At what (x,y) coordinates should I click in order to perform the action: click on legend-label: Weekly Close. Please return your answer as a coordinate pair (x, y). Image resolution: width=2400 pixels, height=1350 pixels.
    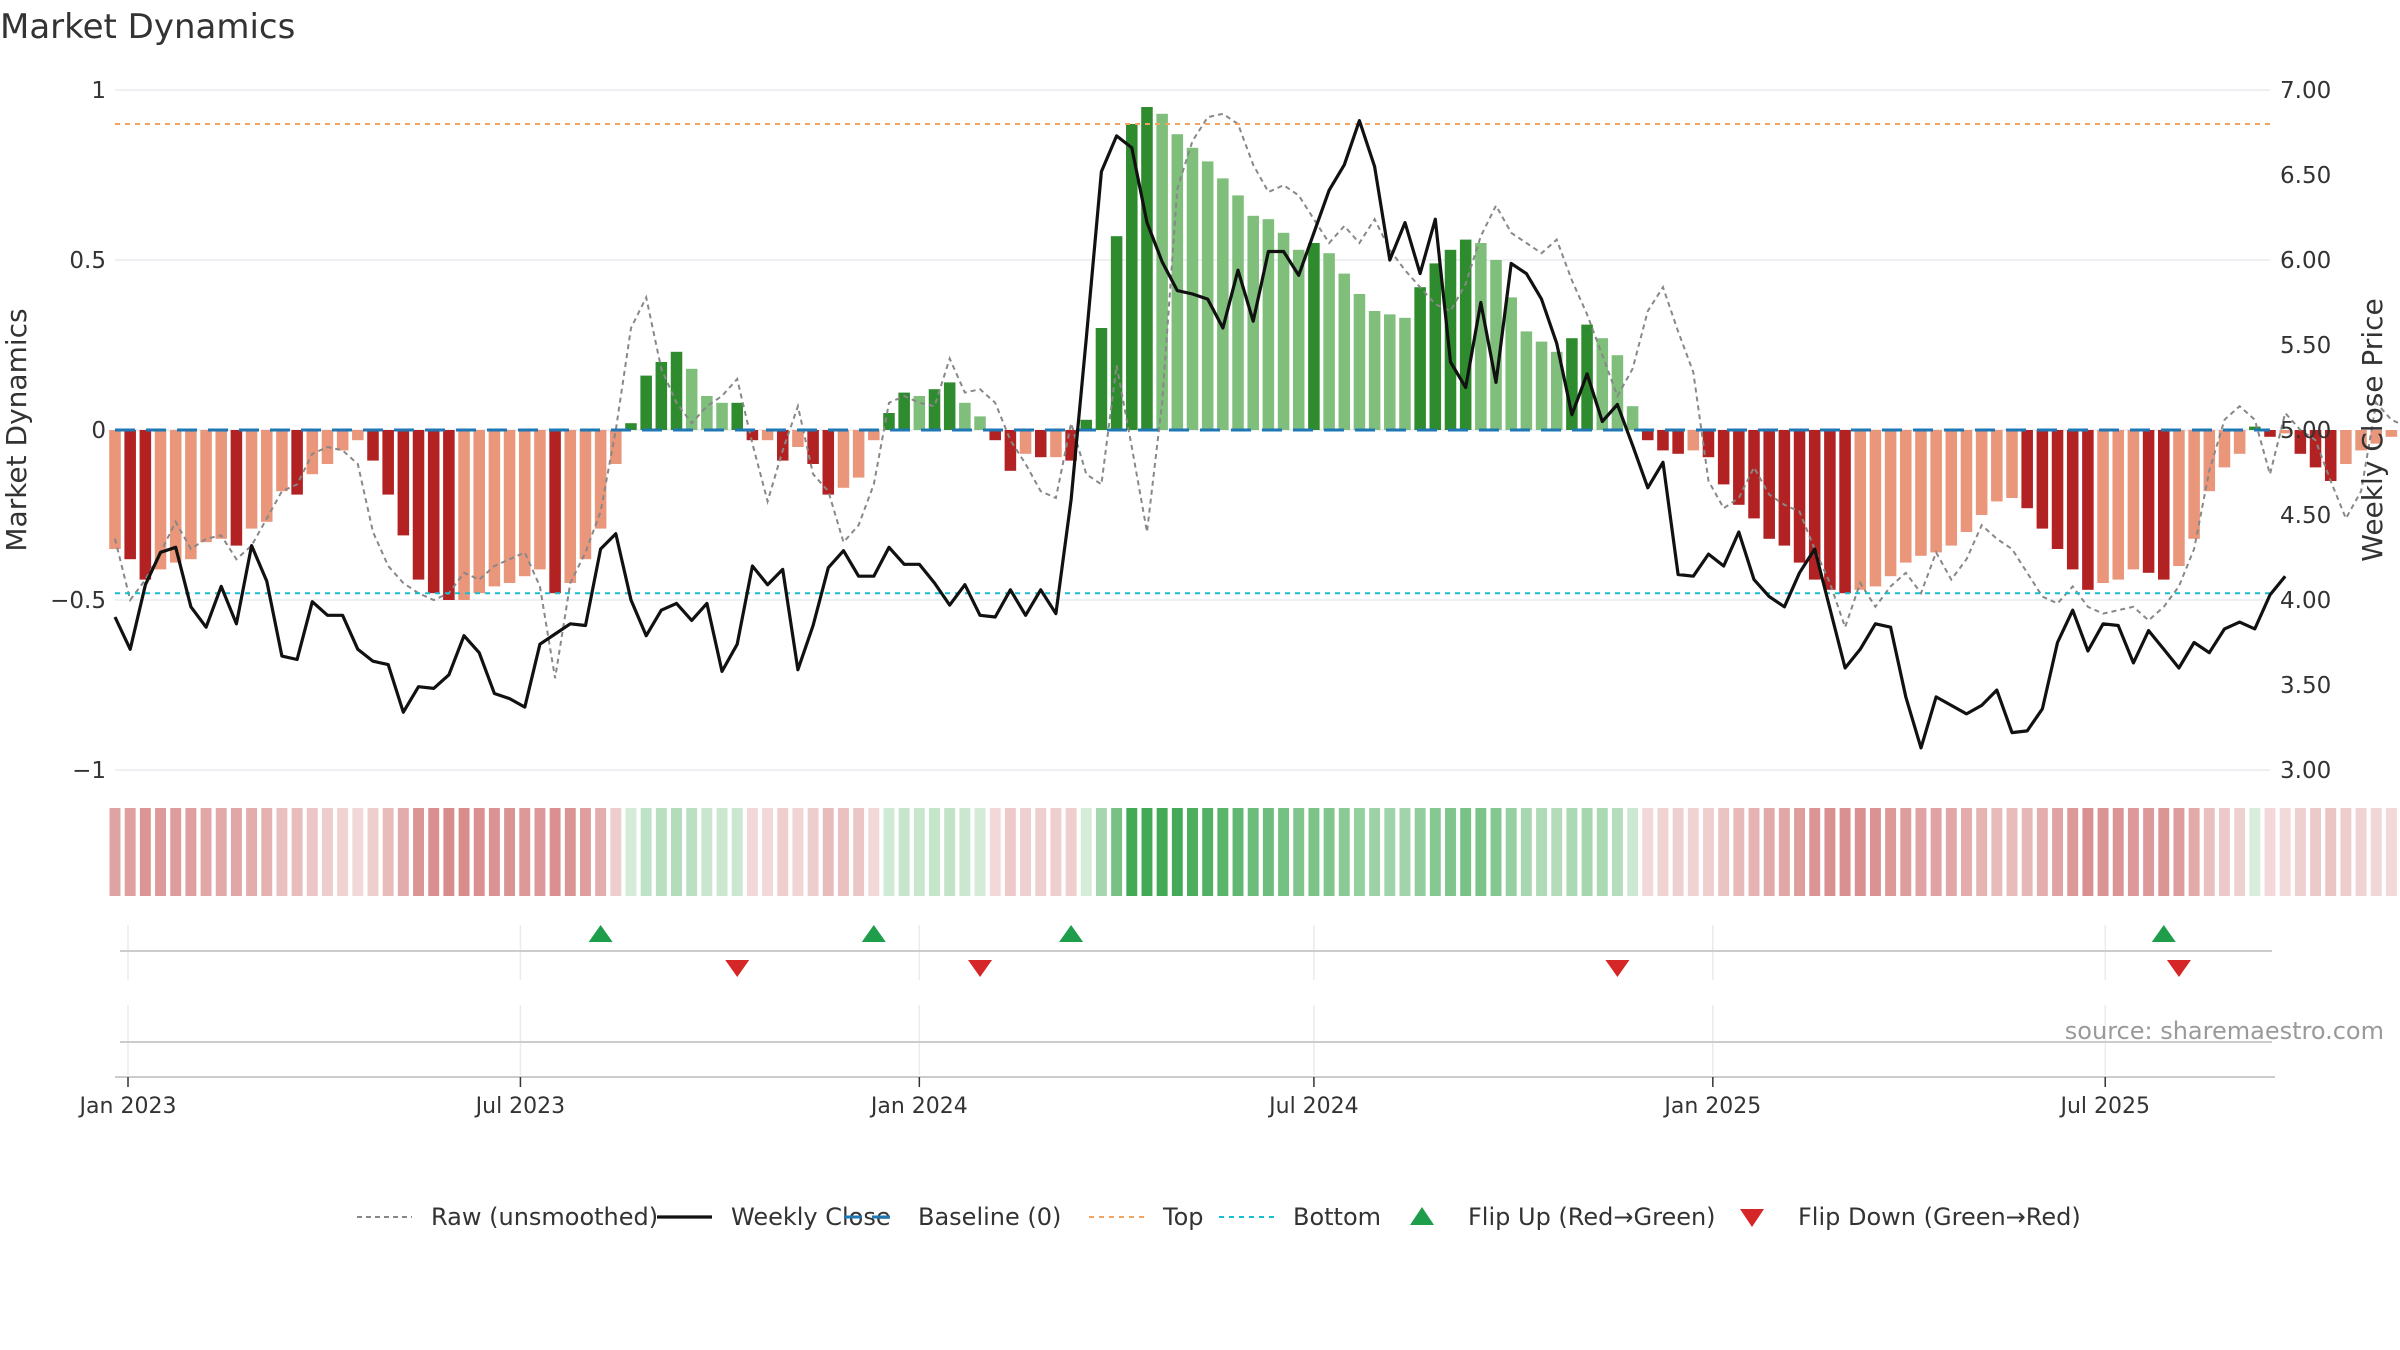
    Looking at the image, I should click on (811, 1217).